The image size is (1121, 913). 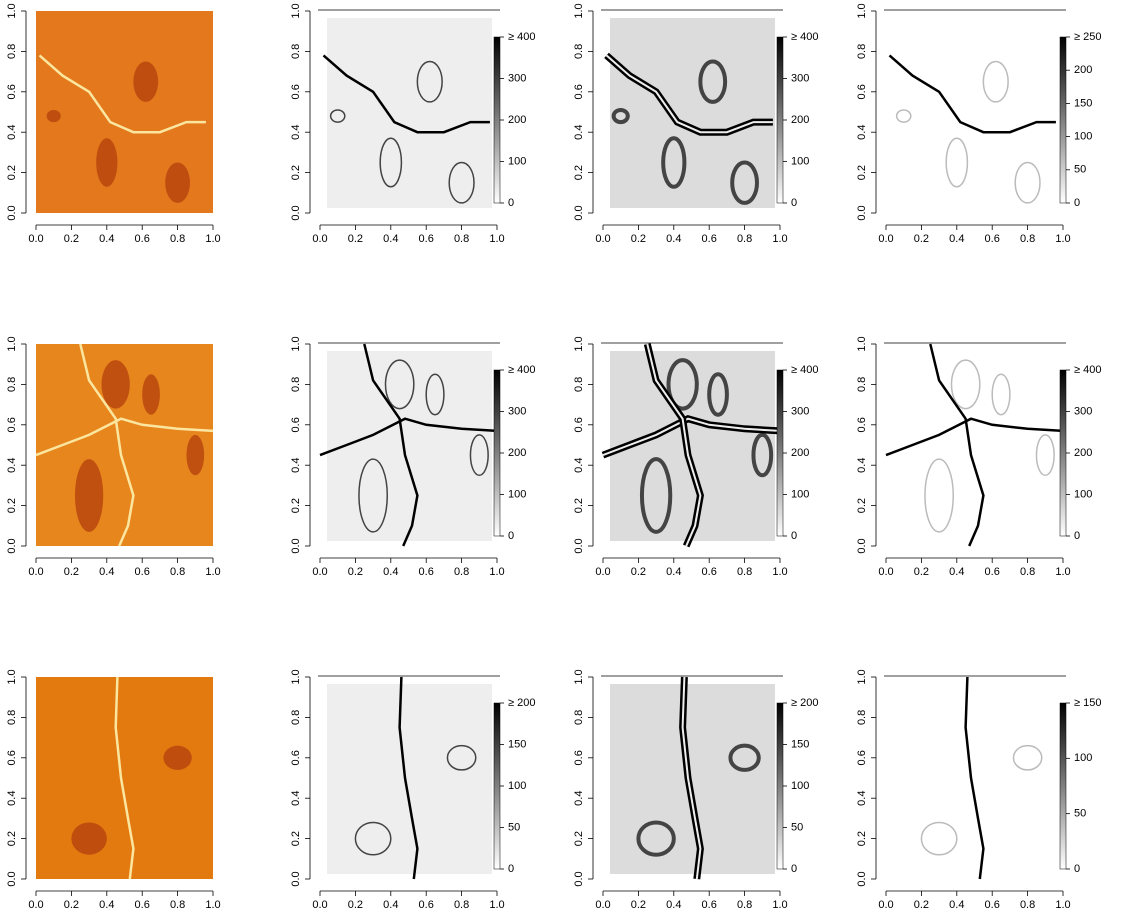 I want to click on colorbar-tick-label: 50, so click(x=797, y=827).